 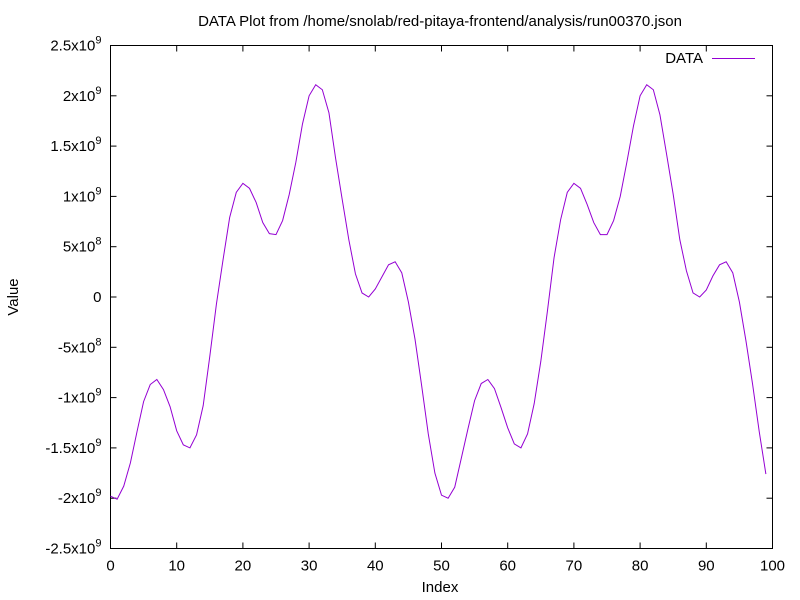 I want to click on y-tick-label: -5x10⁸, so click(x=80, y=346).